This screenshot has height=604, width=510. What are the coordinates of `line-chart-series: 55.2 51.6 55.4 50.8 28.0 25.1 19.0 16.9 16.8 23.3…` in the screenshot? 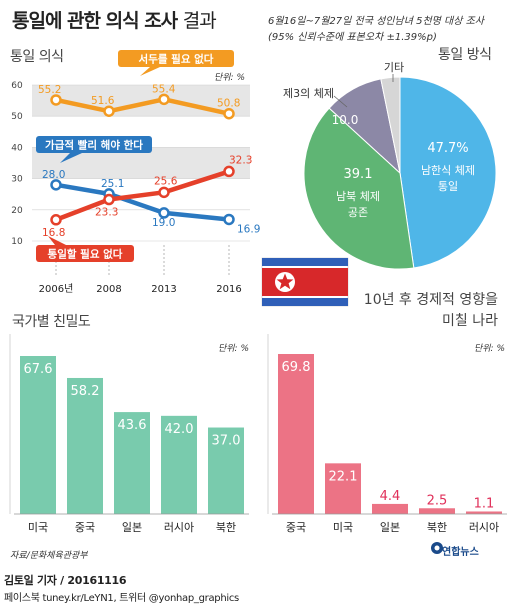 It's located at (149, 160).